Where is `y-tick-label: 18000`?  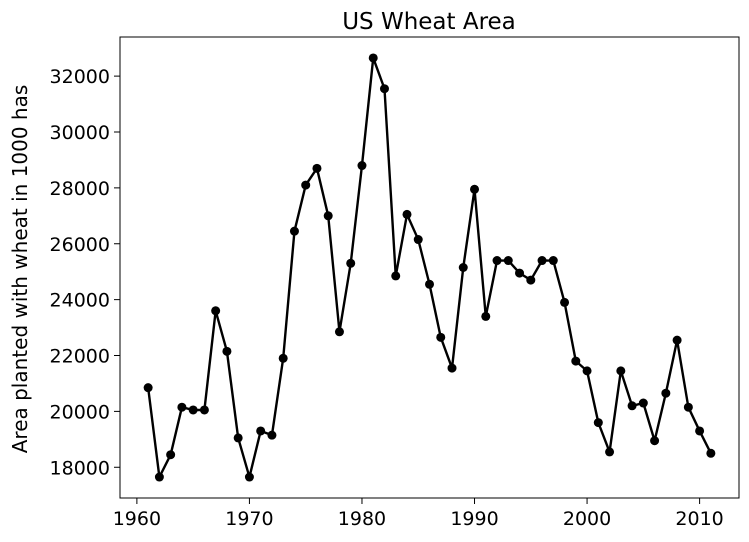
y-tick-label: 18000 is located at coordinates (80, 468).